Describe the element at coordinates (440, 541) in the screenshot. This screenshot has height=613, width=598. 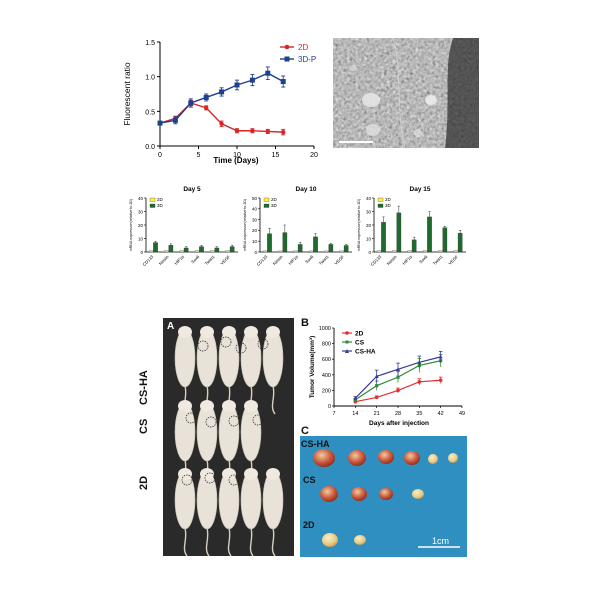
I see `scale-bar-label: 1cm` at that location.